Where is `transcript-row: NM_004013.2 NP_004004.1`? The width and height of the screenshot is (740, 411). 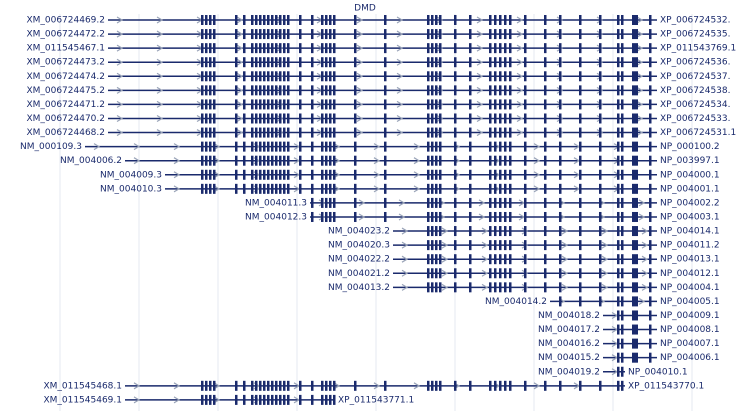
transcript-row: NM_004013.2 NP_004004.1 is located at coordinates (524, 287).